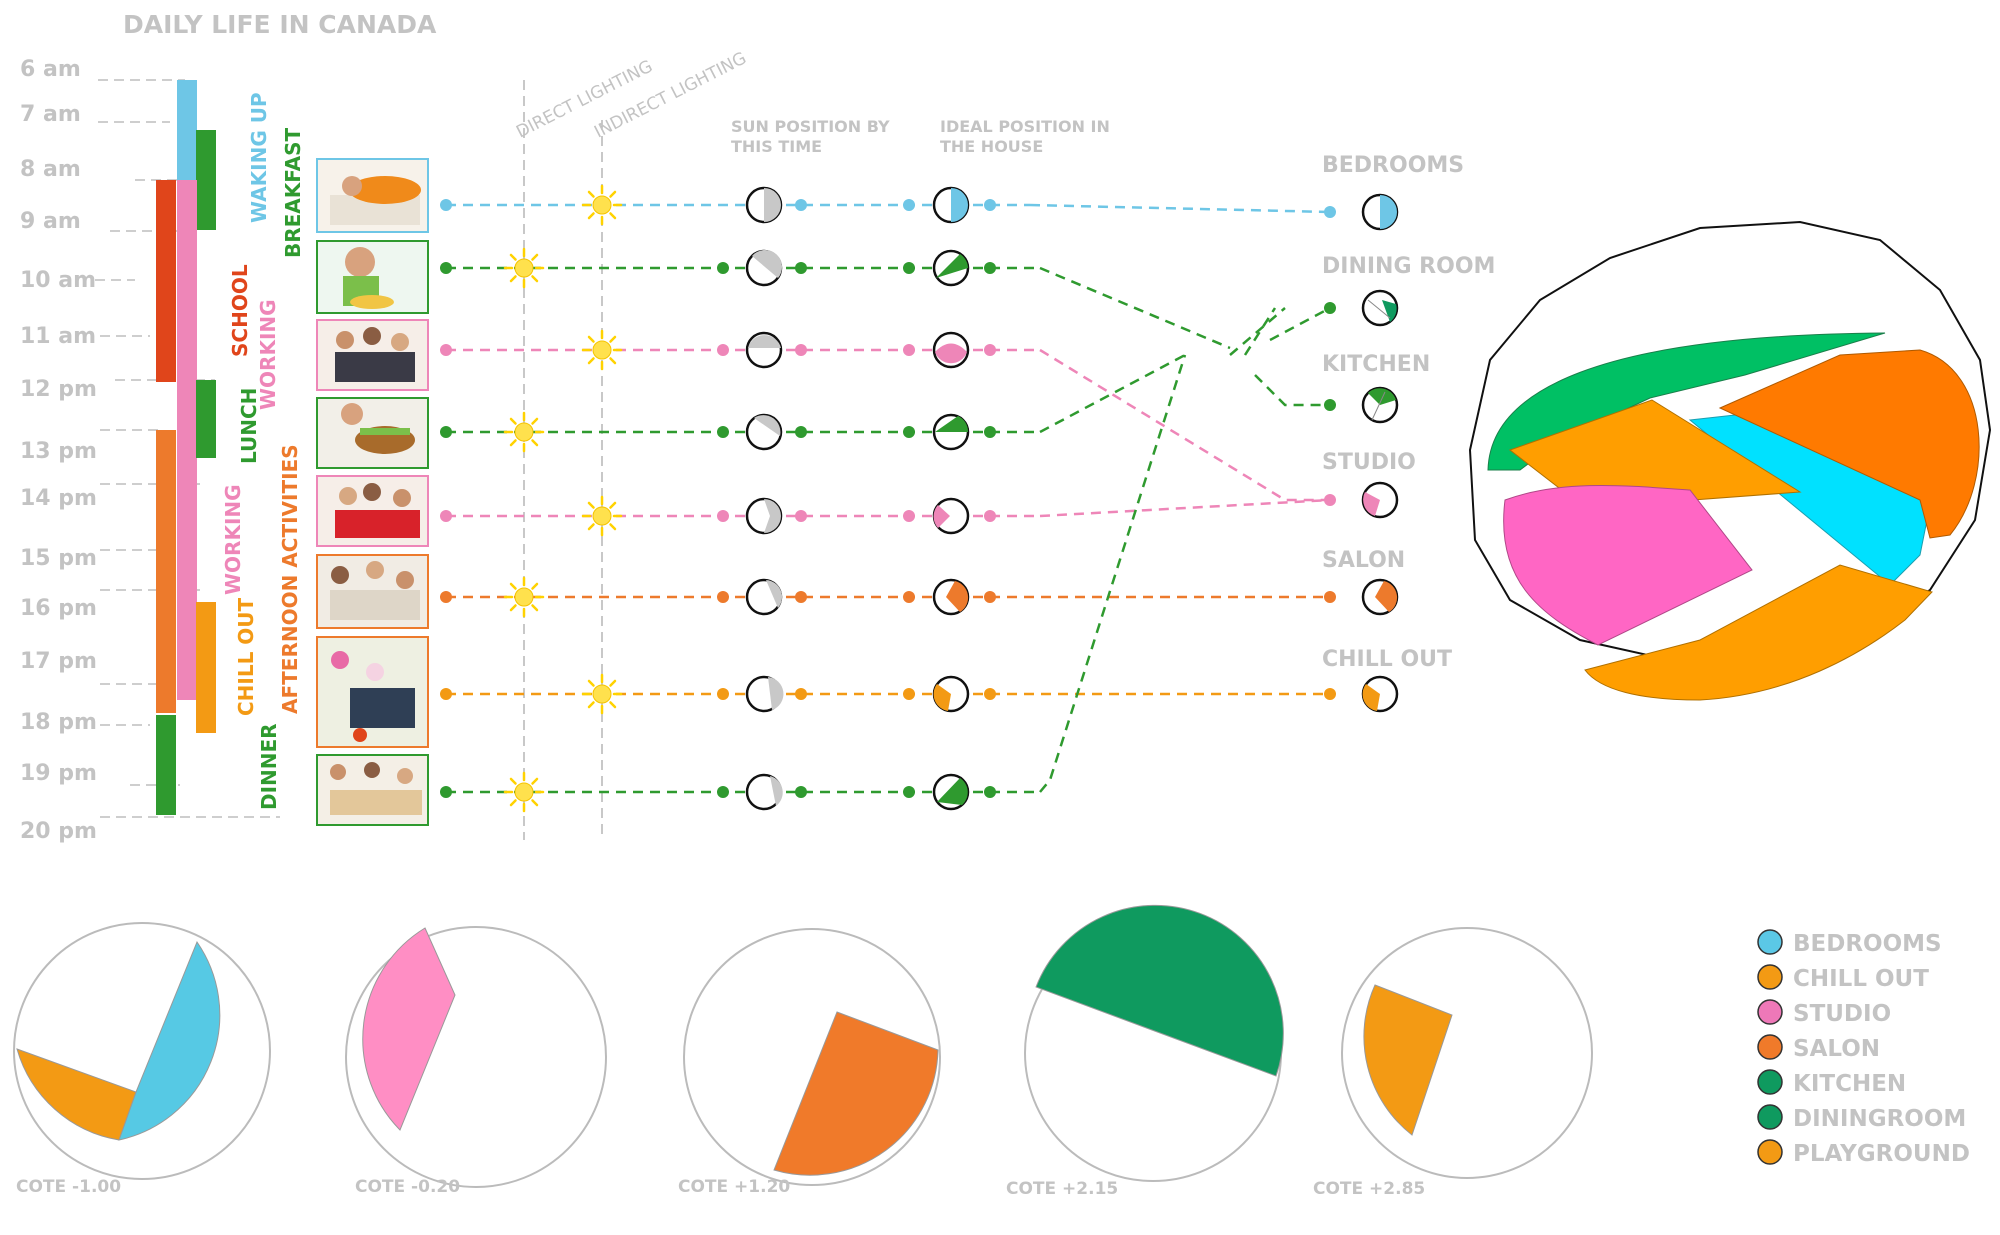 The image size is (2000, 1235). Describe the element at coordinates (1376, 364) in the screenshot. I see `room-label-kitchen: KITCHEN` at that location.